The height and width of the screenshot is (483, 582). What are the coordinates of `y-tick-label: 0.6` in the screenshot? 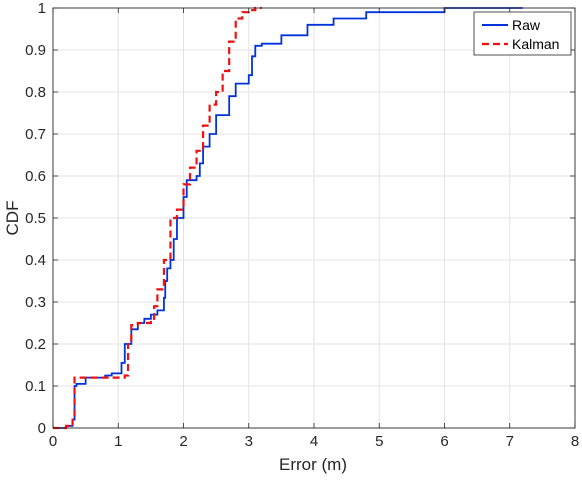 It's located at (35, 176).